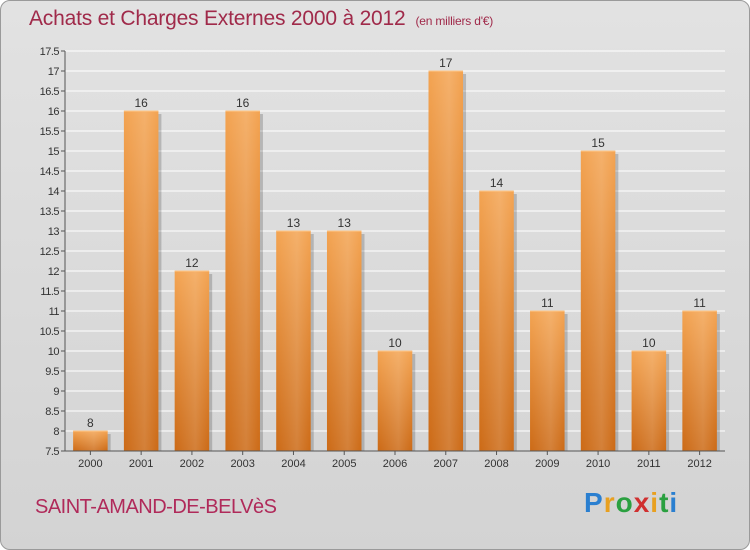 The height and width of the screenshot is (550, 750). Describe the element at coordinates (54, 312) in the screenshot. I see `y-tick-label: 11` at that location.